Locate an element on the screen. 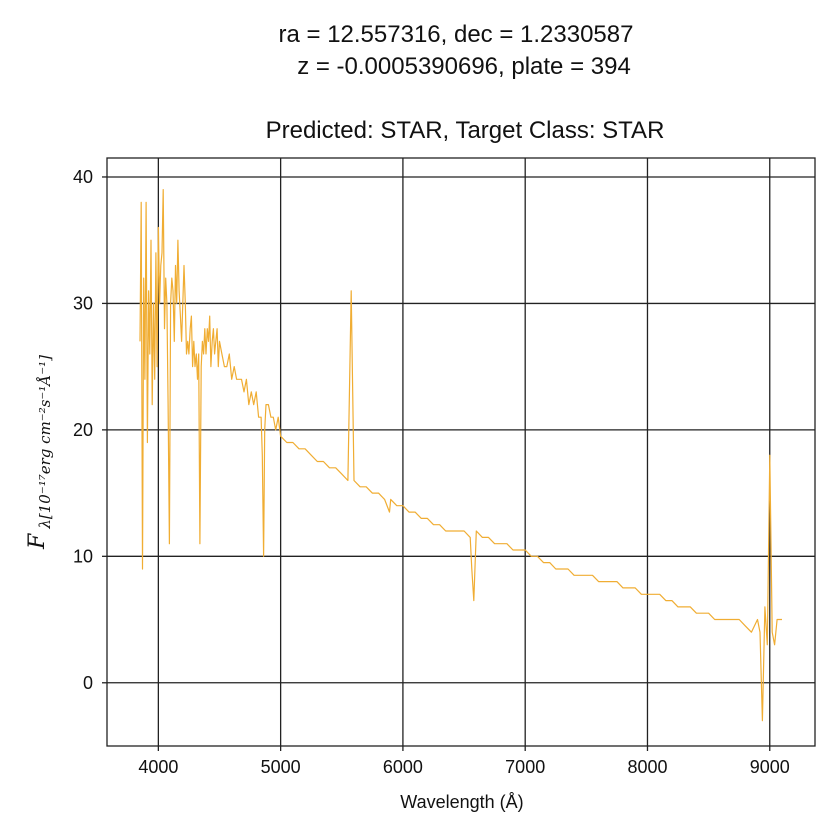 This screenshot has width=840, height=840. figure-title-line1: ra = 12.557316, dec = 1.2330587 is located at coordinates (456, 34).